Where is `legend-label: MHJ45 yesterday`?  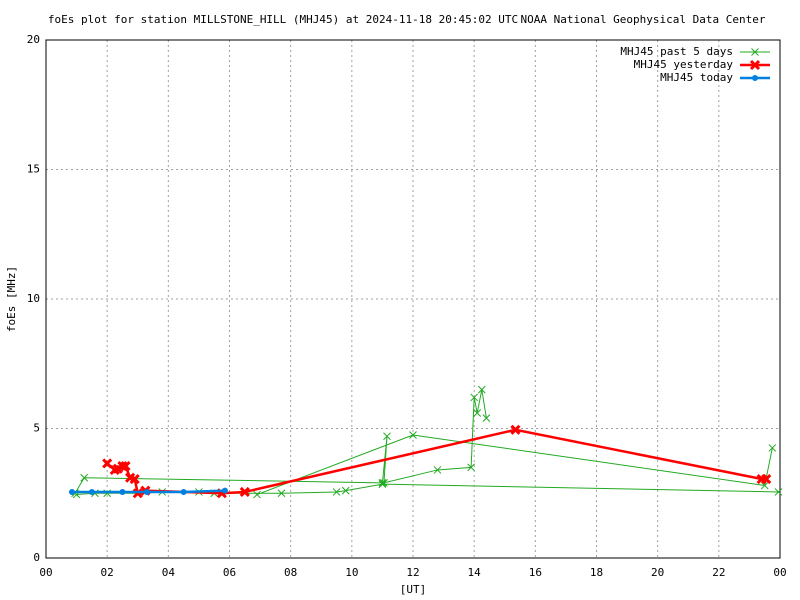 legend-label: MHJ45 yesterday is located at coordinates (684, 64).